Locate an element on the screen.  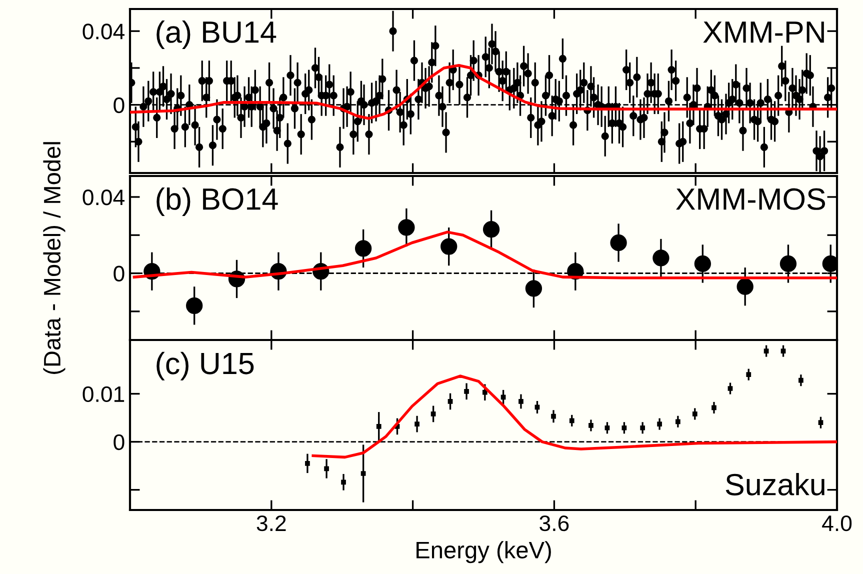
x-tick-label: 4.0 is located at coordinates (837, 523).